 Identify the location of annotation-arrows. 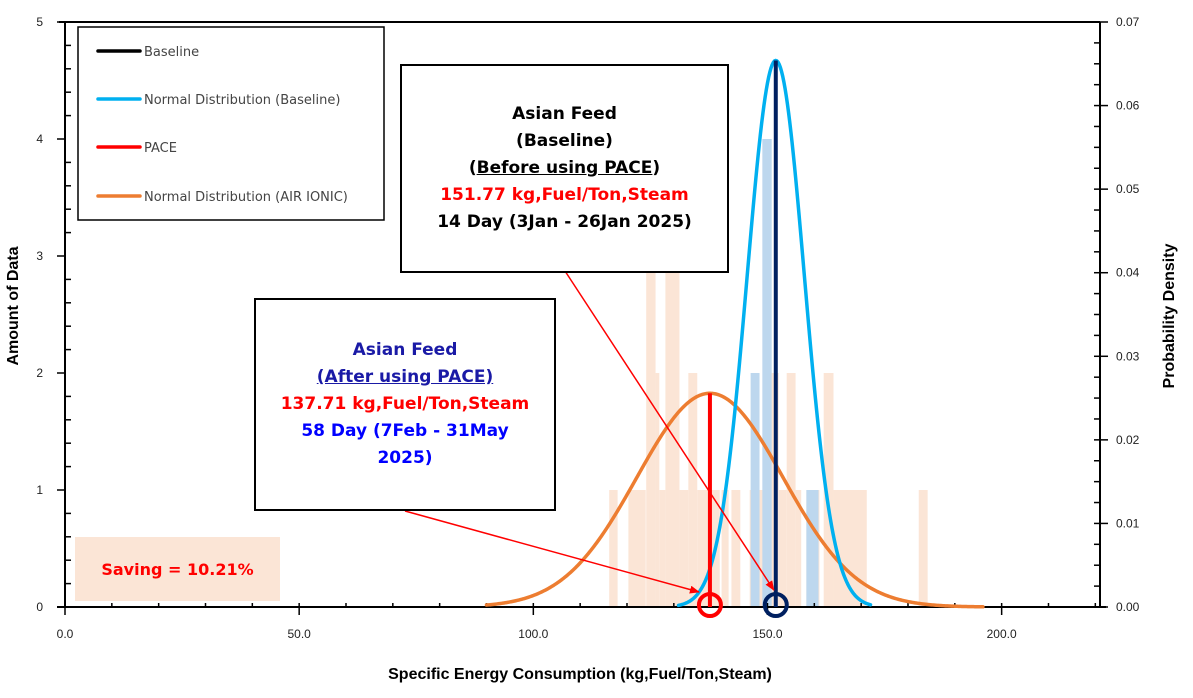
(589, 432).